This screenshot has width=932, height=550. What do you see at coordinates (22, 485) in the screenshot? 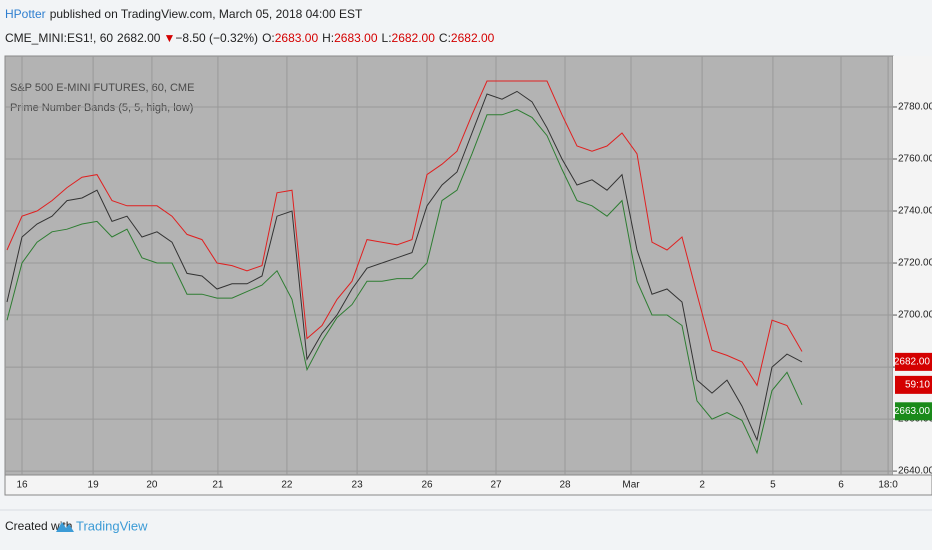
I see `x-tick-label: 16` at bounding box center [22, 485].